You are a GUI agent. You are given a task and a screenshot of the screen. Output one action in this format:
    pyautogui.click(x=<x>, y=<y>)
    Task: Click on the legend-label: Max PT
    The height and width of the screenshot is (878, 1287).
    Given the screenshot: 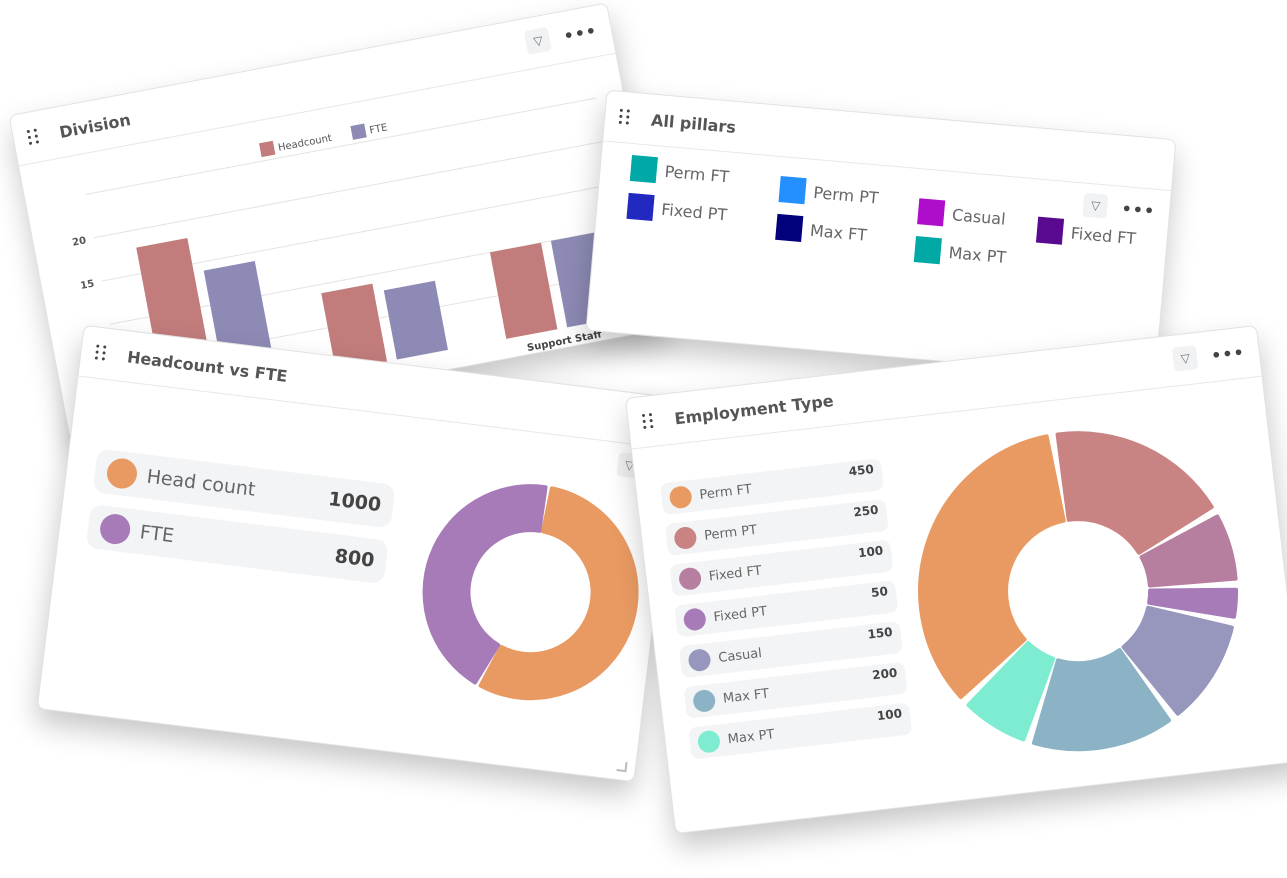 What is the action you would take?
    pyautogui.click(x=977, y=254)
    